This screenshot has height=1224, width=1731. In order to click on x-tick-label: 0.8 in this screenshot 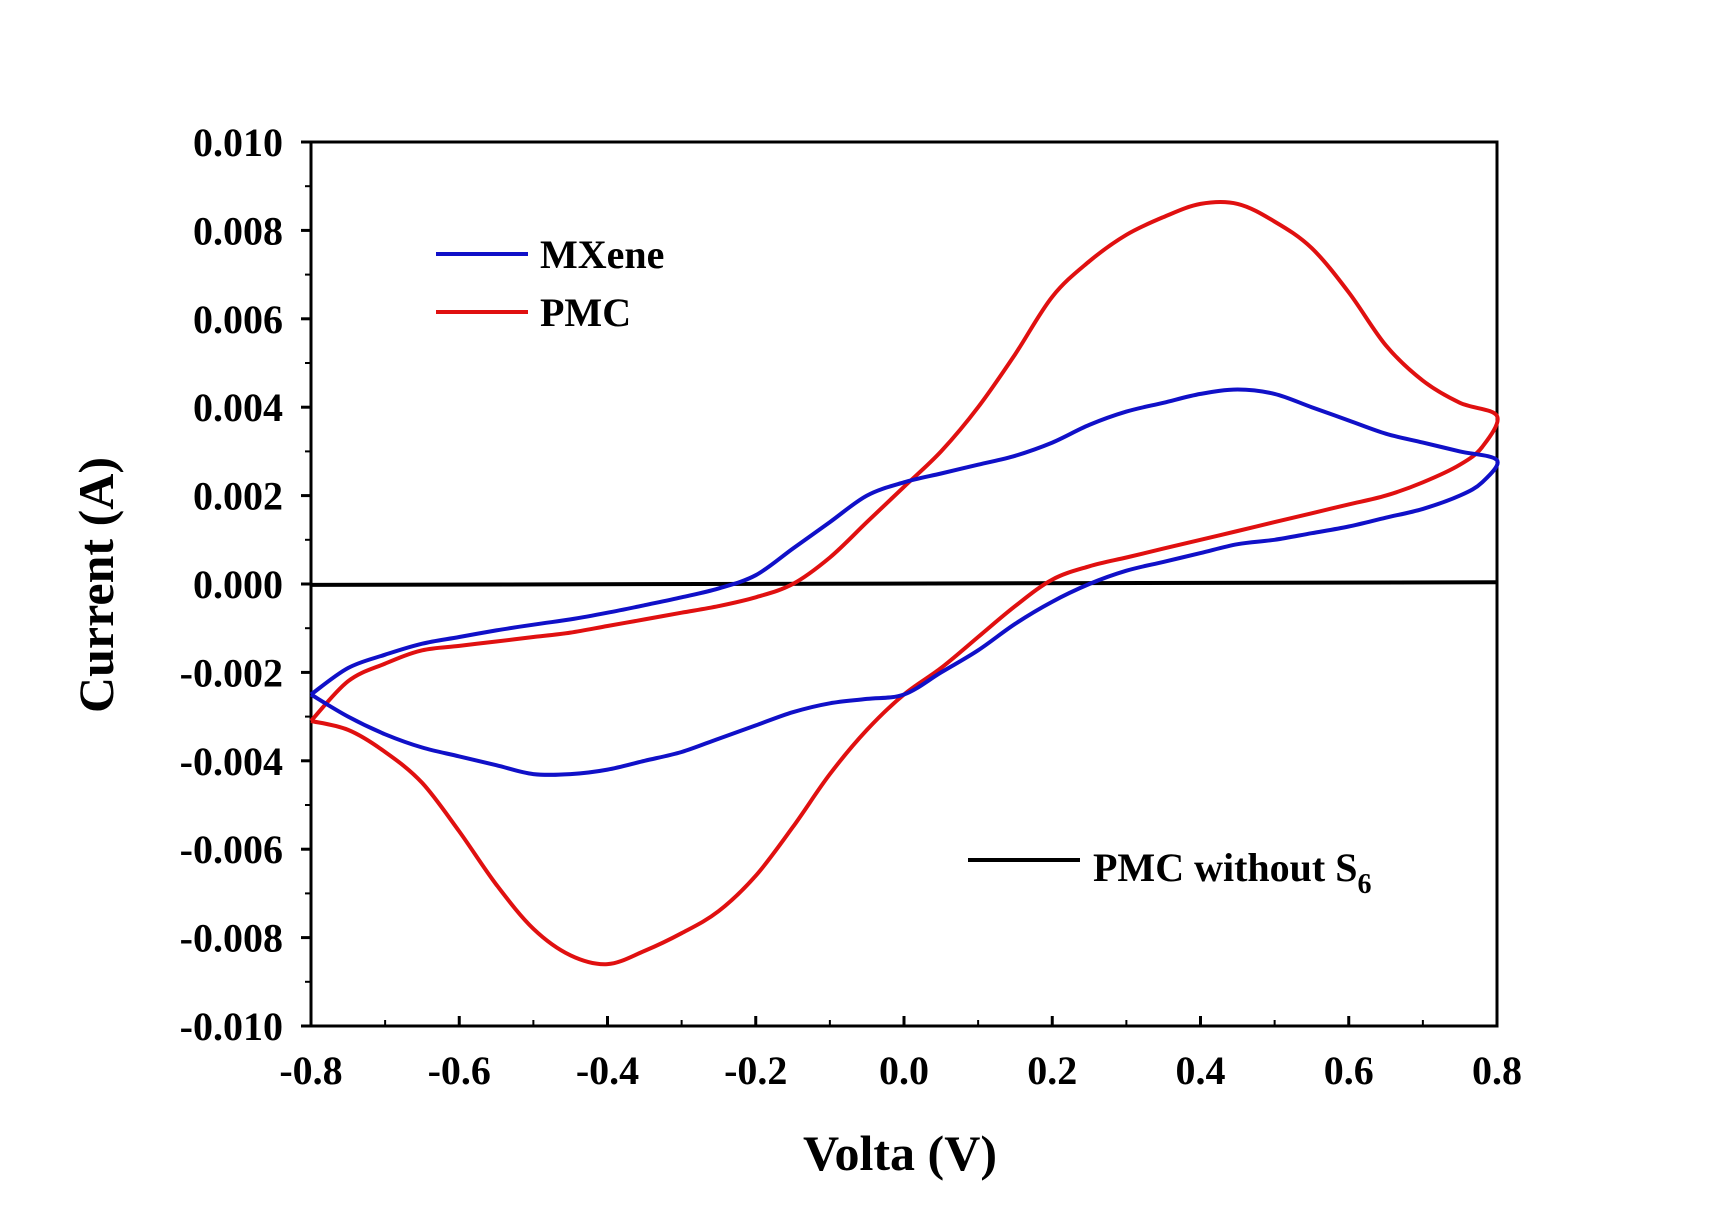, I will do `click(1497, 1070)`.